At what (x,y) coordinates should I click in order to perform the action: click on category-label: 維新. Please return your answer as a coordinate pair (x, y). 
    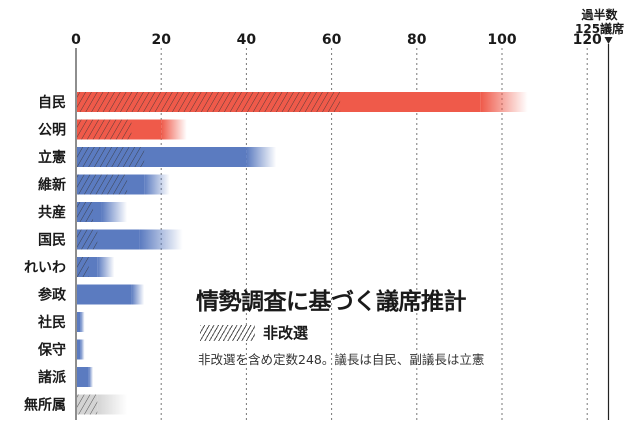
    Looking at the image, I should click on (52, 185).